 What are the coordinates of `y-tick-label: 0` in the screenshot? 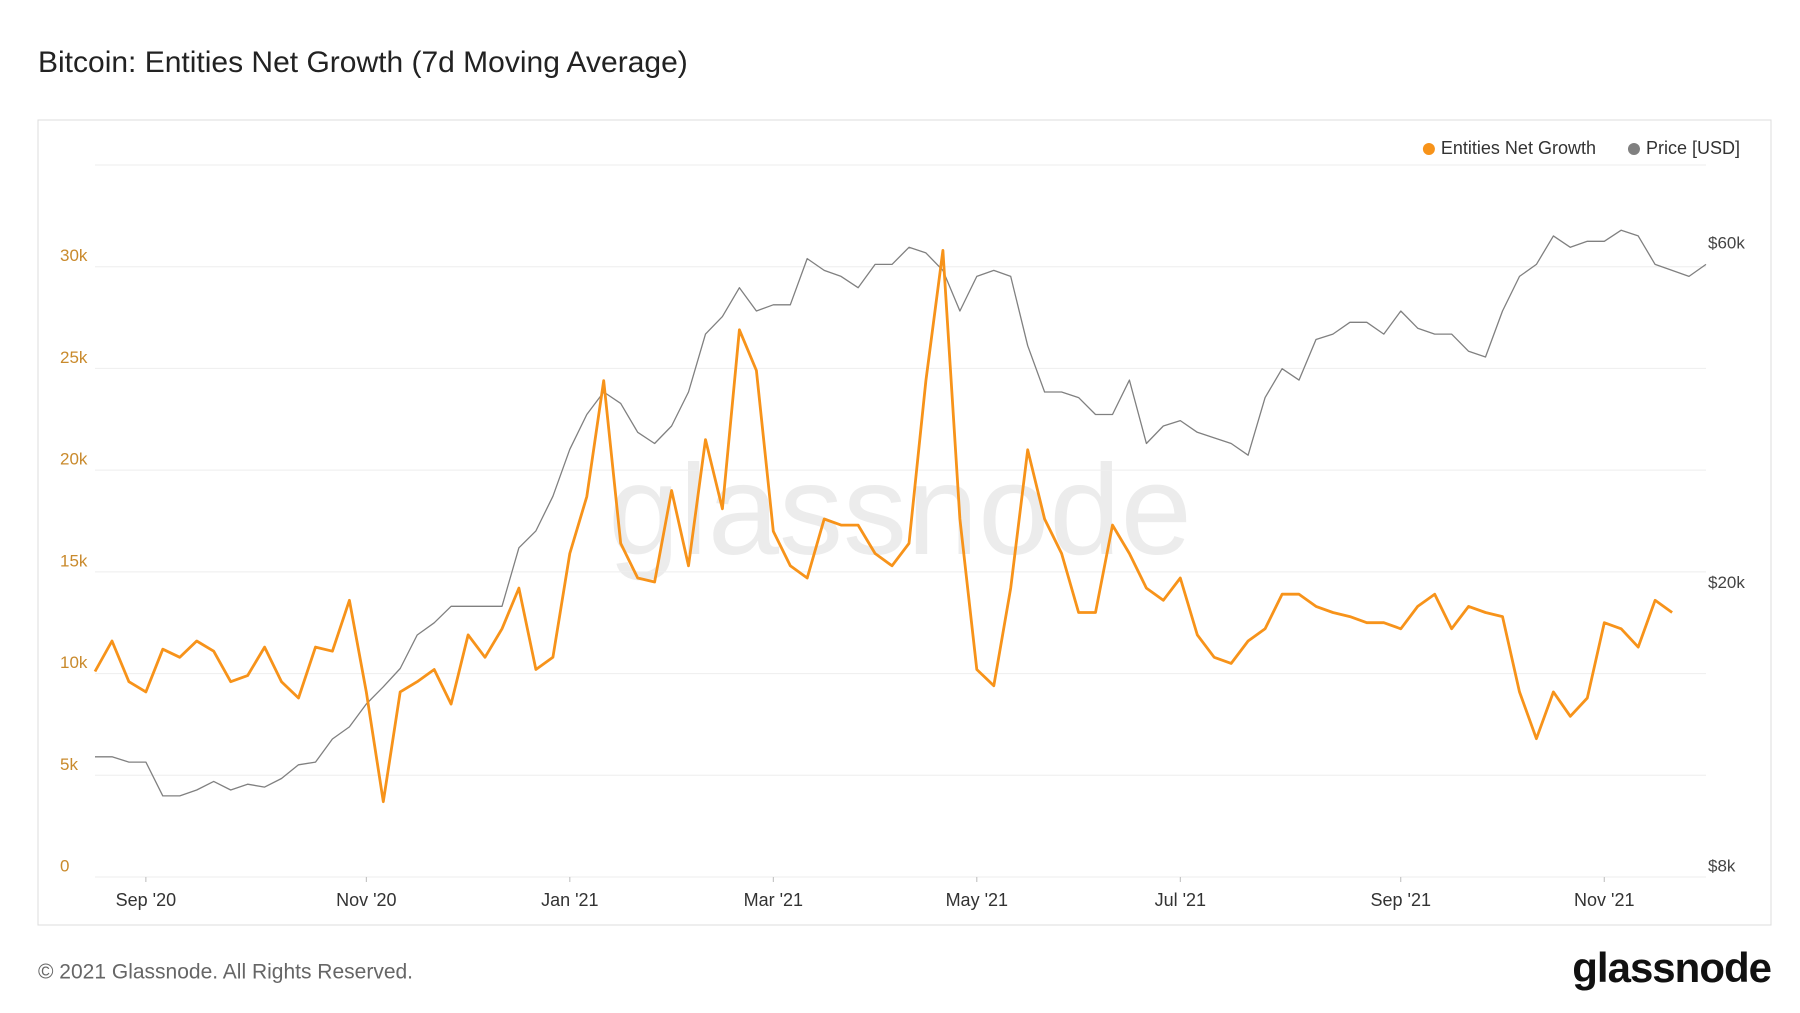 It's located at (64, 865).